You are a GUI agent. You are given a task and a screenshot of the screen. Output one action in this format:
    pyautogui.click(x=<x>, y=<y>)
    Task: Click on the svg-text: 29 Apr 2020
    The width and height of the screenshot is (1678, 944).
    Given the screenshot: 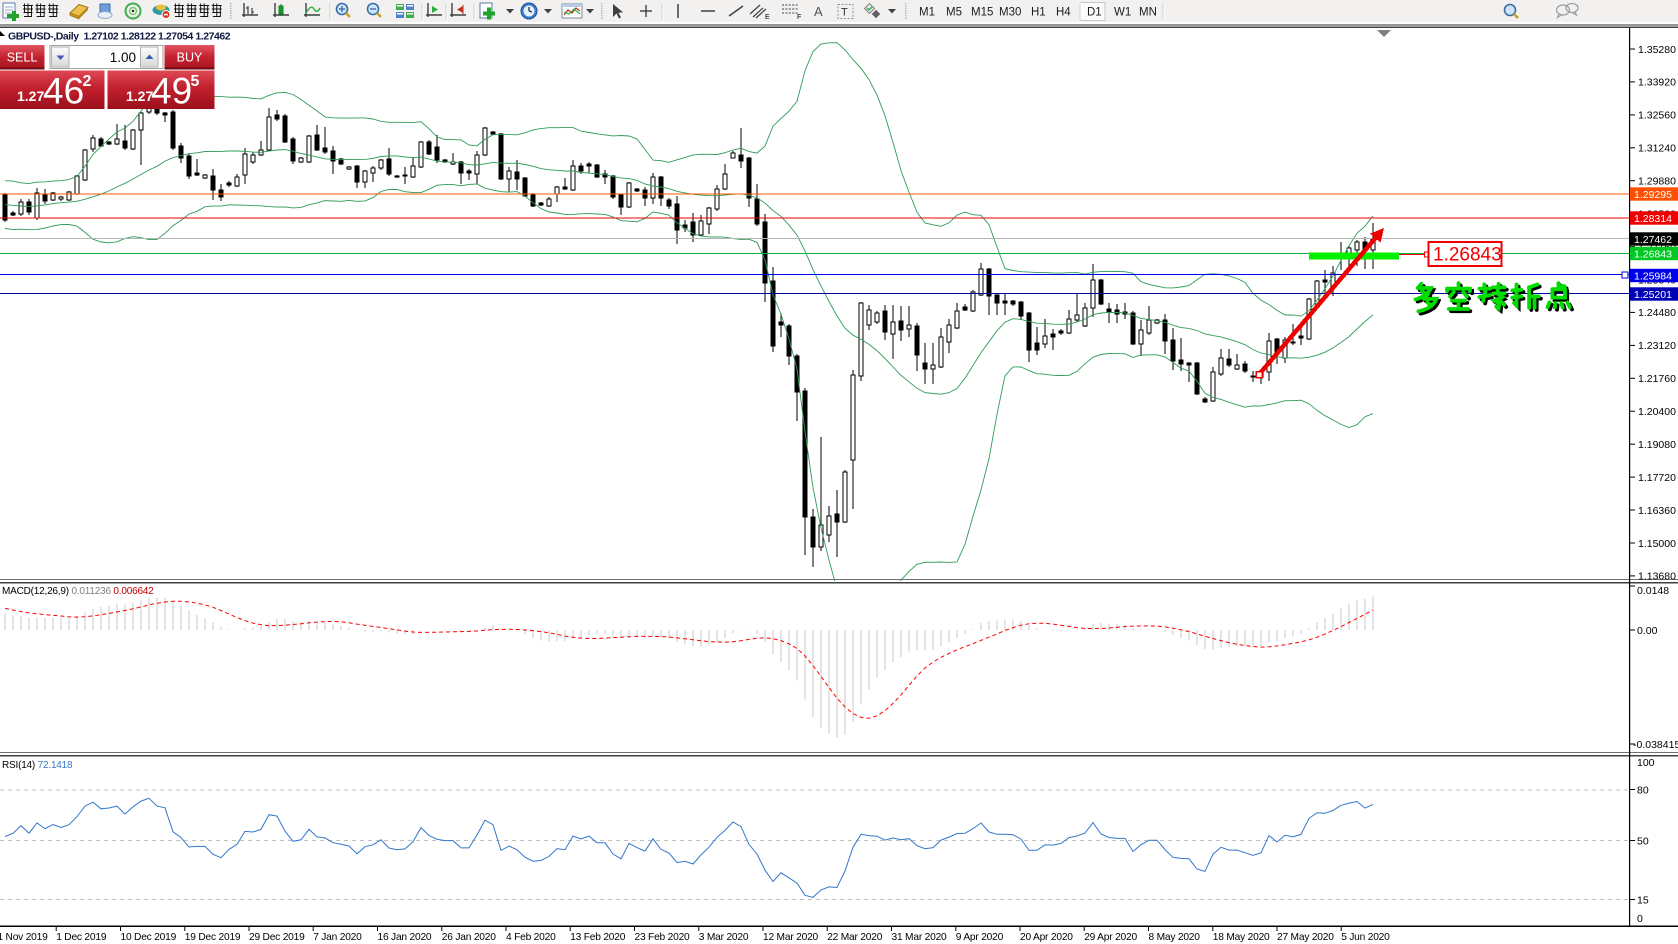 What is the action you would take?
    pyautogui.click(x=1110, y=937)
    